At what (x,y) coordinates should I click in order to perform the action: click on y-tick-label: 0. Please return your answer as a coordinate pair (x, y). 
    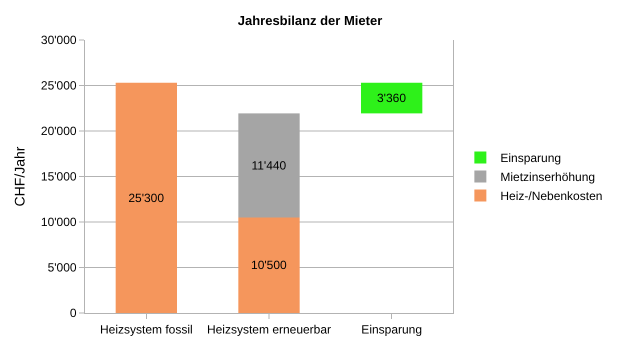
    Looking at the image, I should click on (73, 313).